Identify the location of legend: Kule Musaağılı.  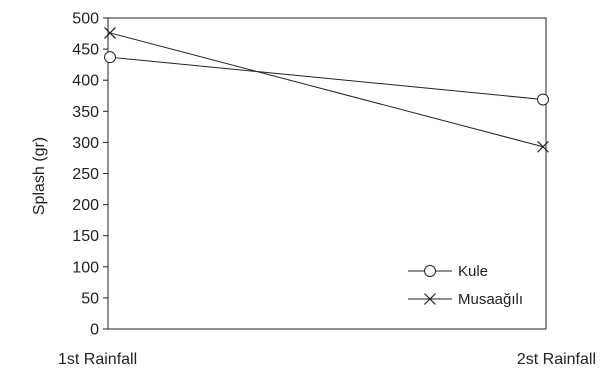
(465, 285).